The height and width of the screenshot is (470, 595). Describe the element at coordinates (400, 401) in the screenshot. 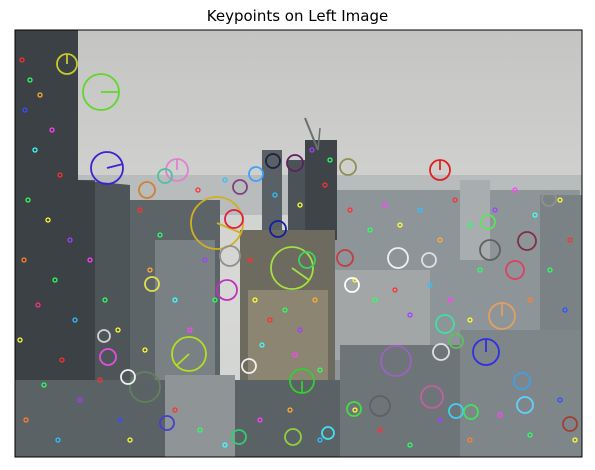

I see `lower-center-roof` at that location.